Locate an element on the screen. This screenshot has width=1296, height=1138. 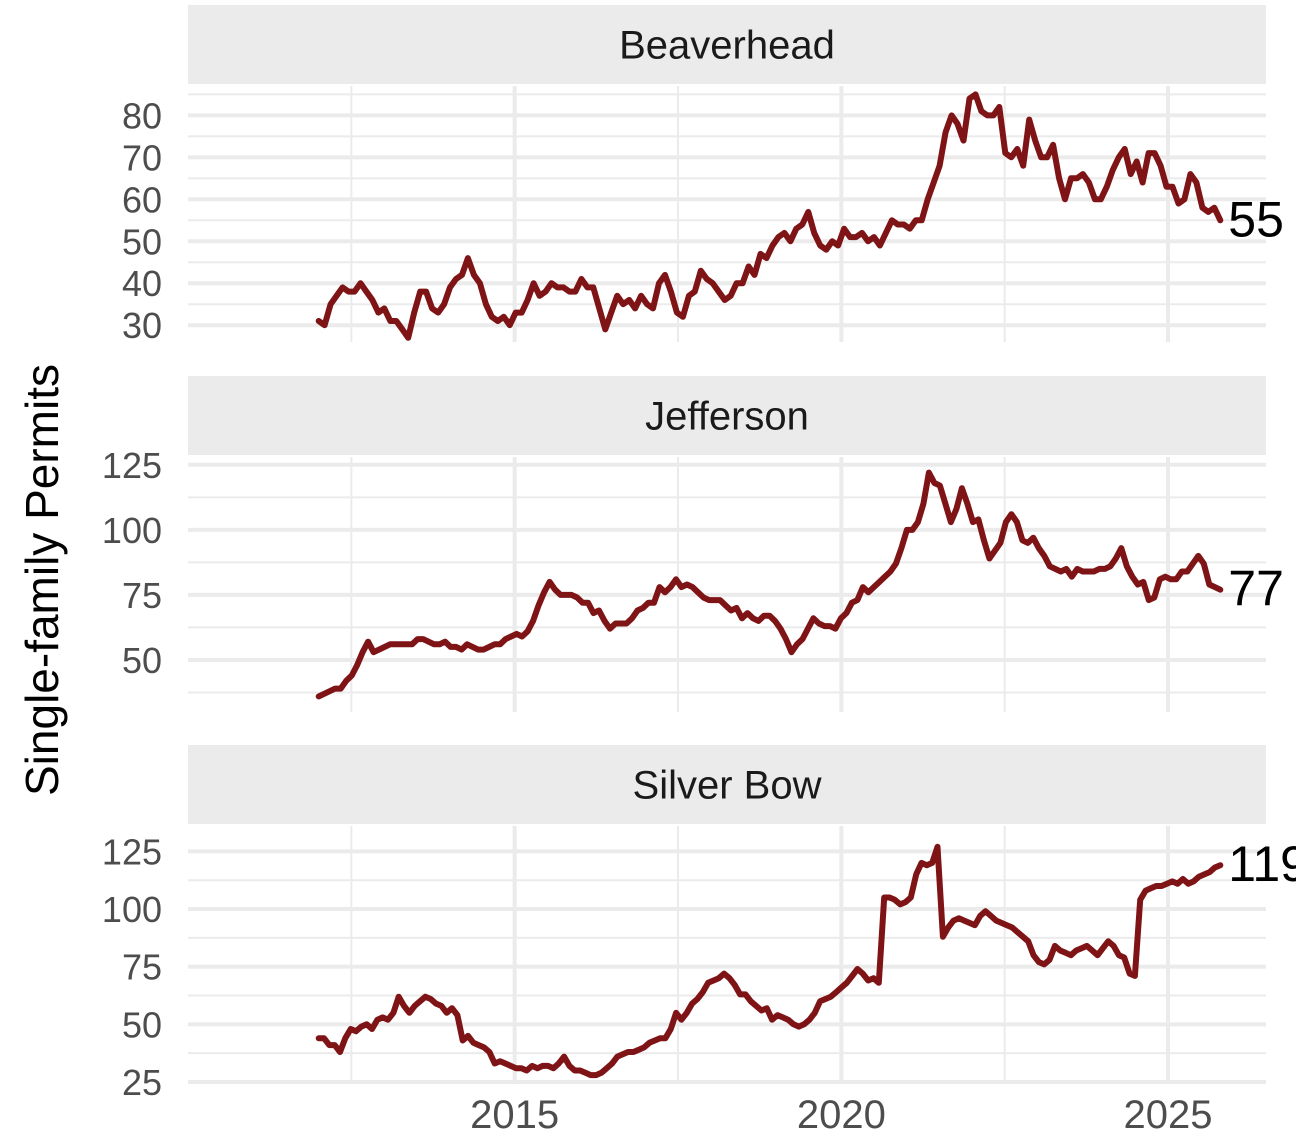
x-tick-label: 2025 is located at coordinates (1168, 1115).